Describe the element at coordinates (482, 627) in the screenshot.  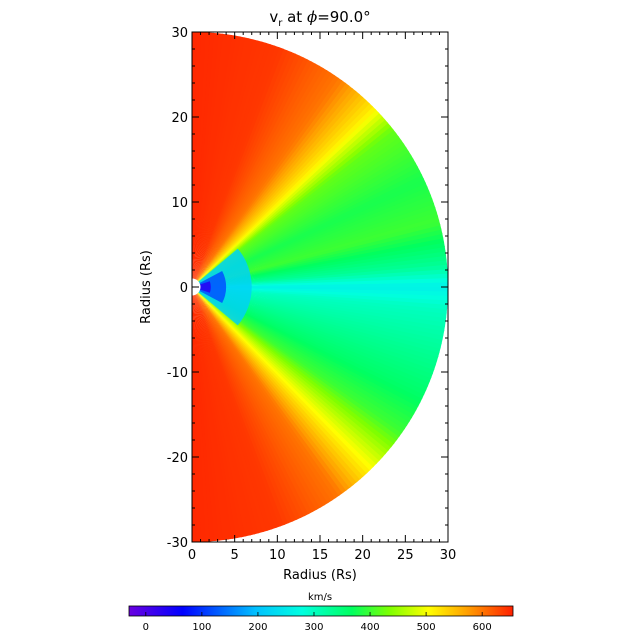
I see `colorbar-tick-label: 600` at that location.